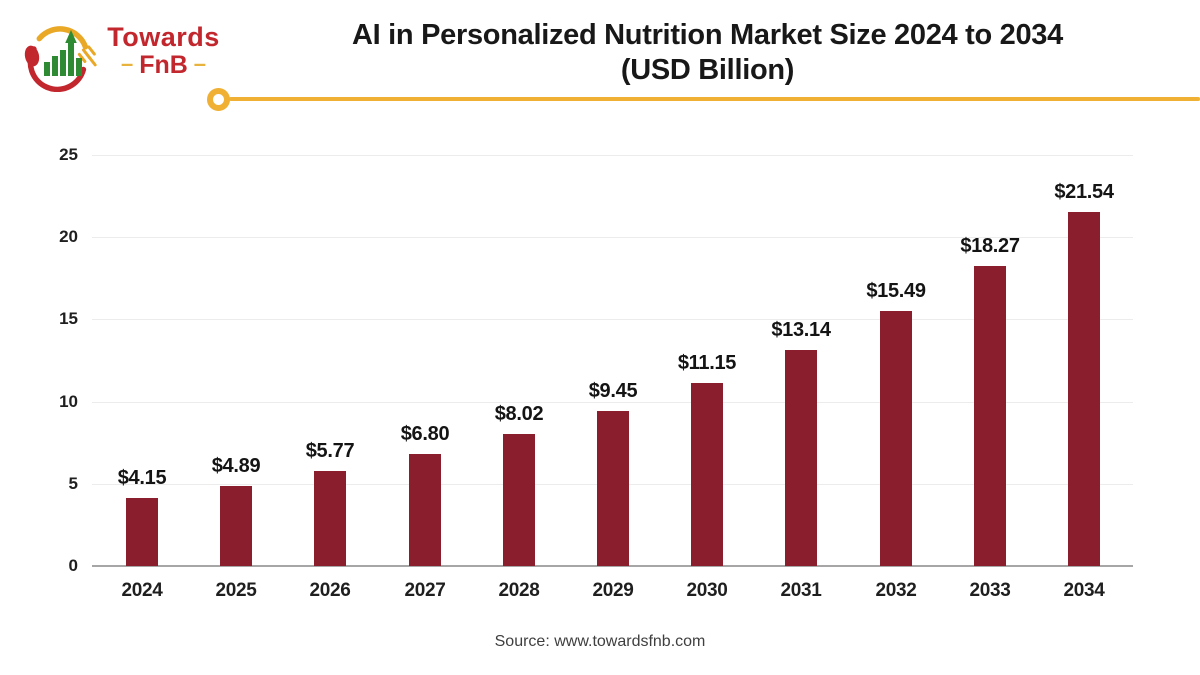 The height and width of the screenshot is (675, 1200). What do you see at coordinates (801, 458) in the screenshot?
I see `bar-2031` at bounding box center [801, 458].